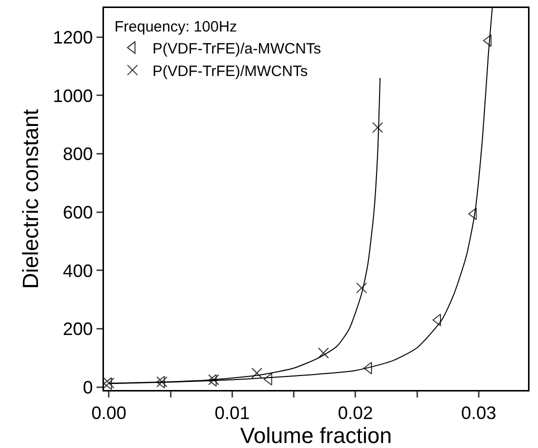 The image size is (538, 448). Describe the element at coordinates (72, 96) in the screenshot. I see `y-tick-label: 1000` at that location.